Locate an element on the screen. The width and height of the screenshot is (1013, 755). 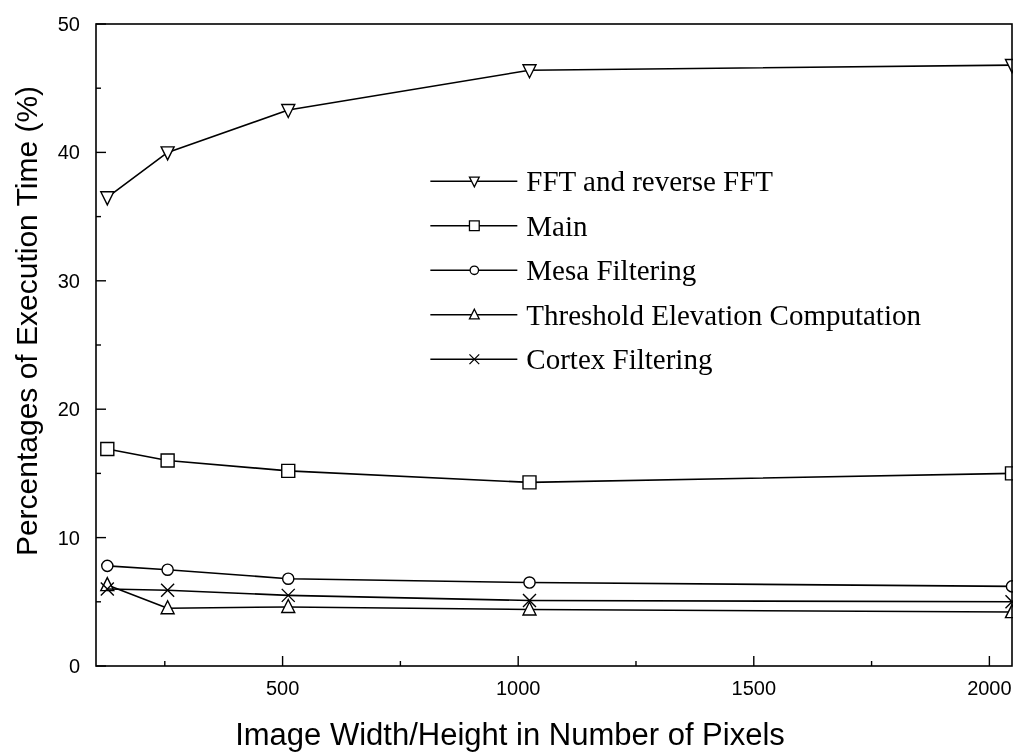
legend-label: Threshold Elevation Computation is located at coordinates (724, 314).